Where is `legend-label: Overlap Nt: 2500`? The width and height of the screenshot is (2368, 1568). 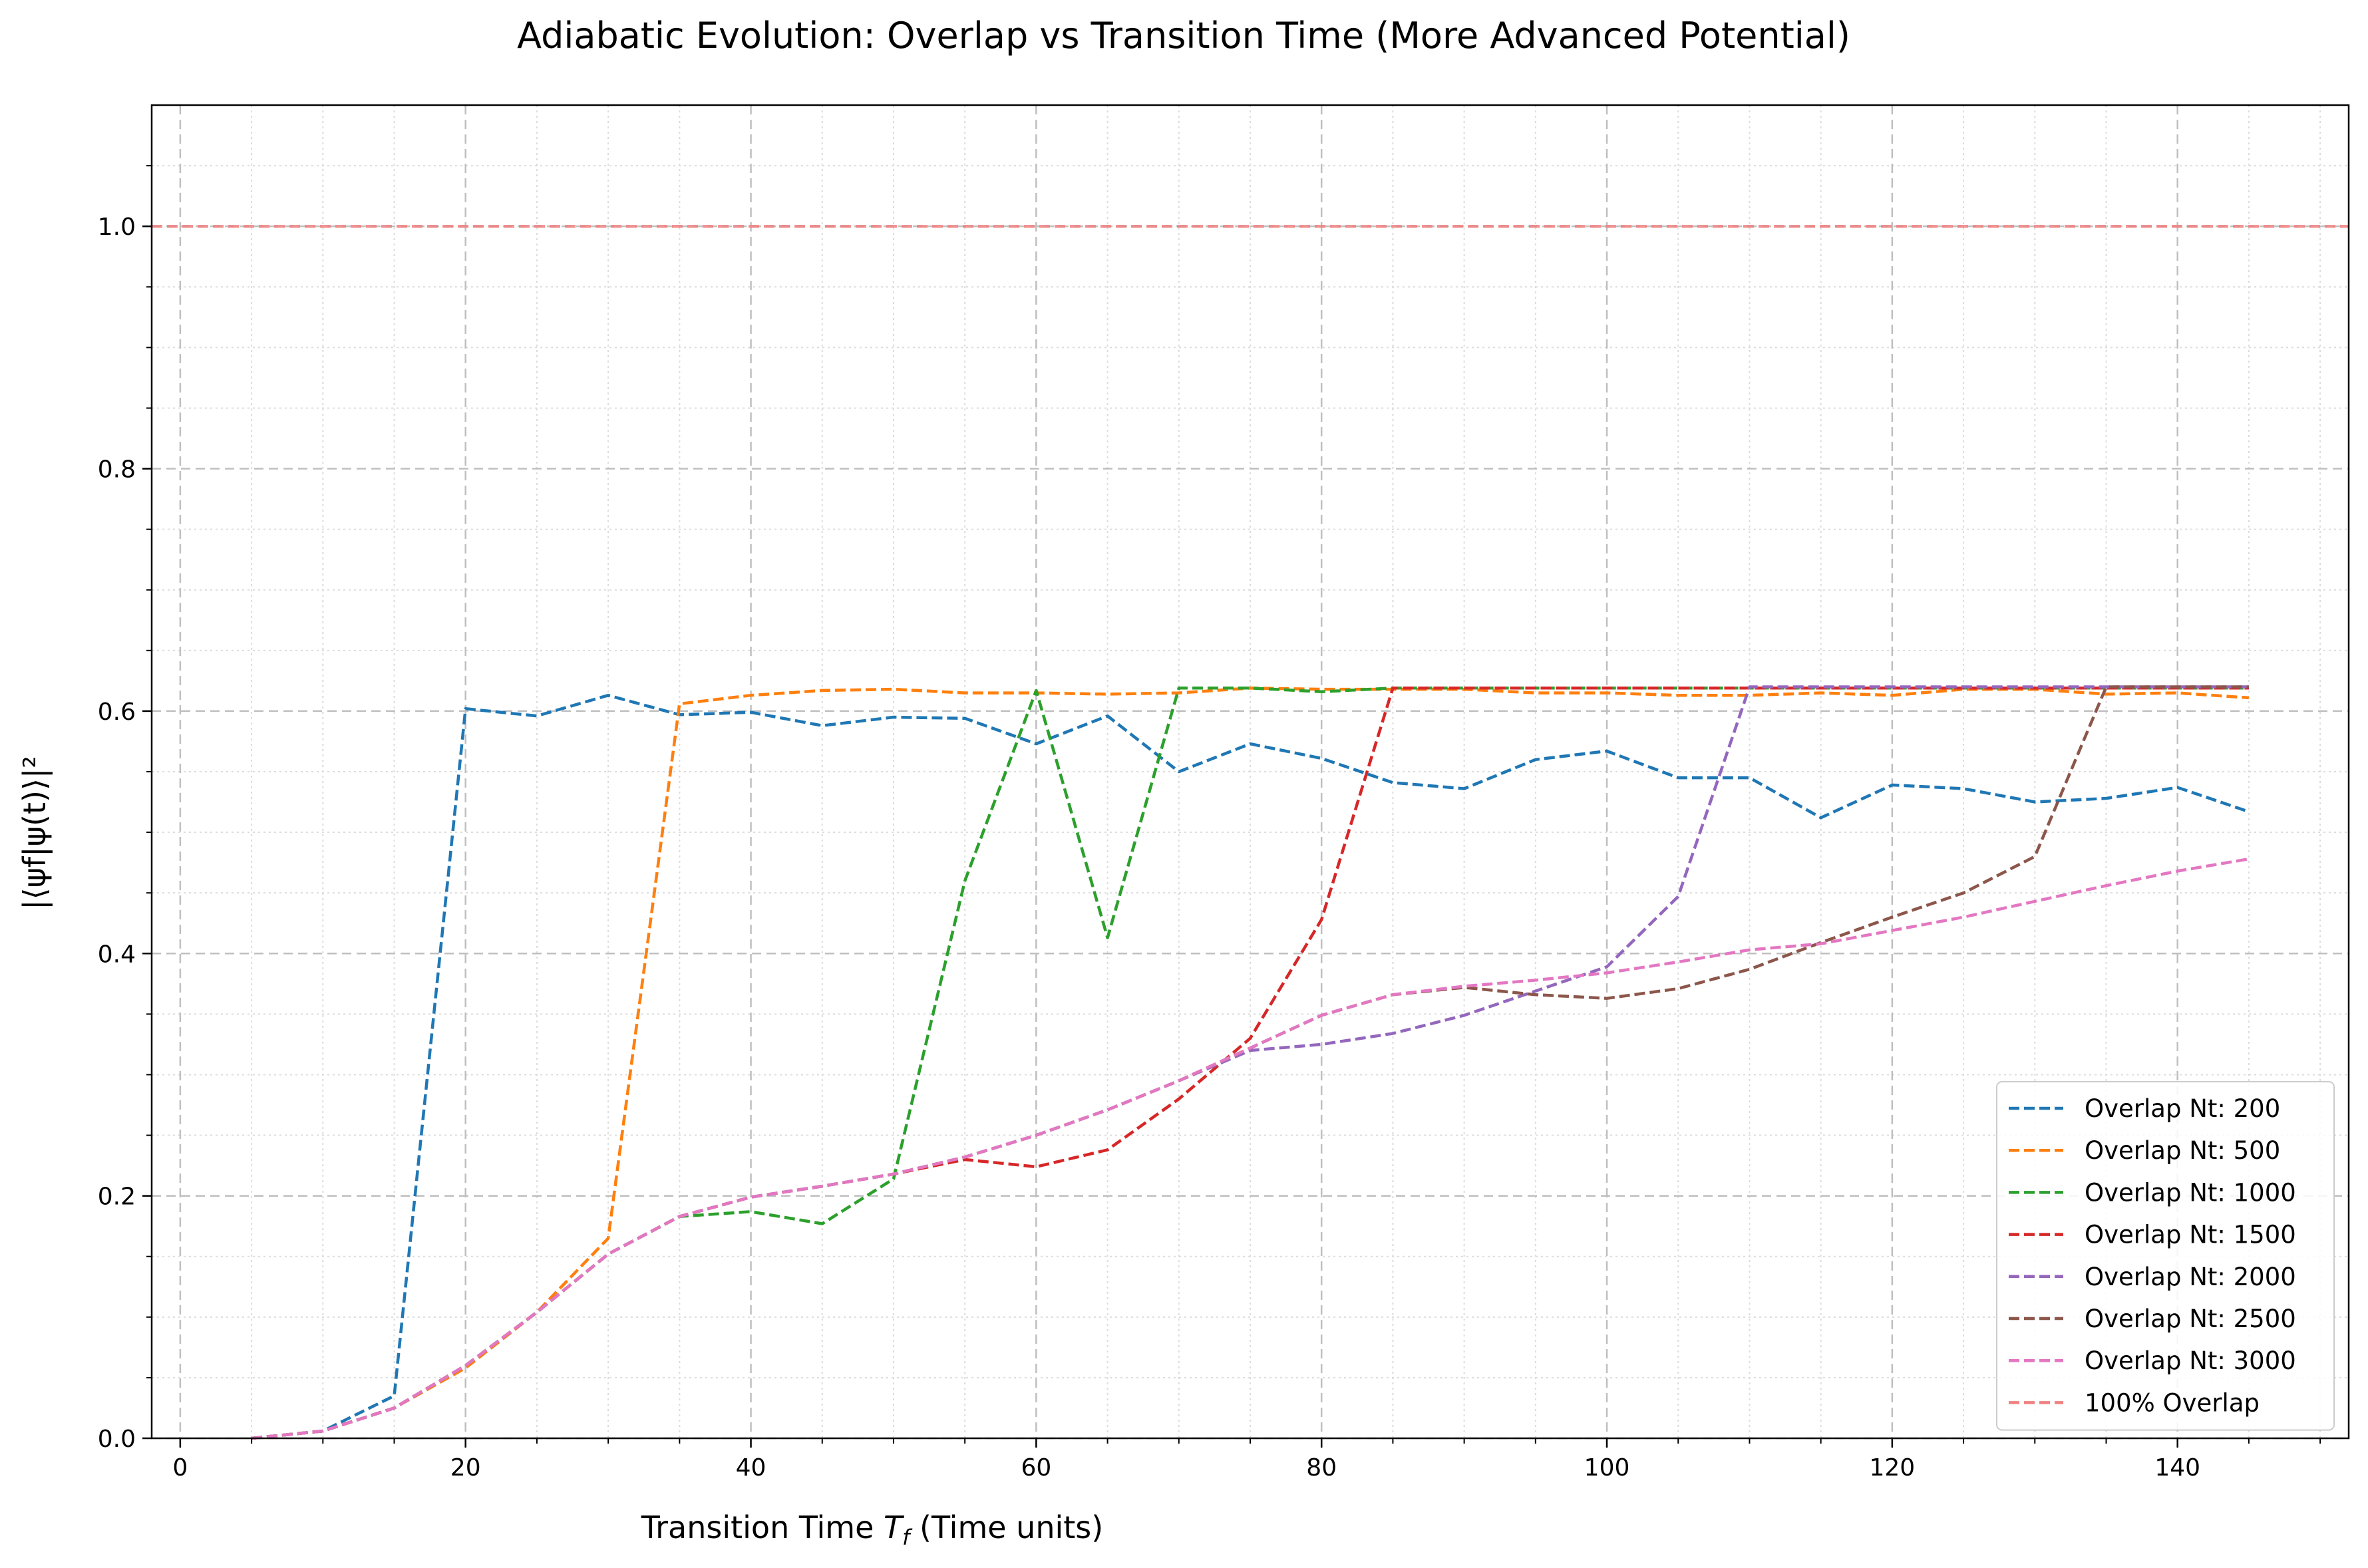
legend-label: Overlap Nt: 2500 is located at coordinates (2190, 1319).